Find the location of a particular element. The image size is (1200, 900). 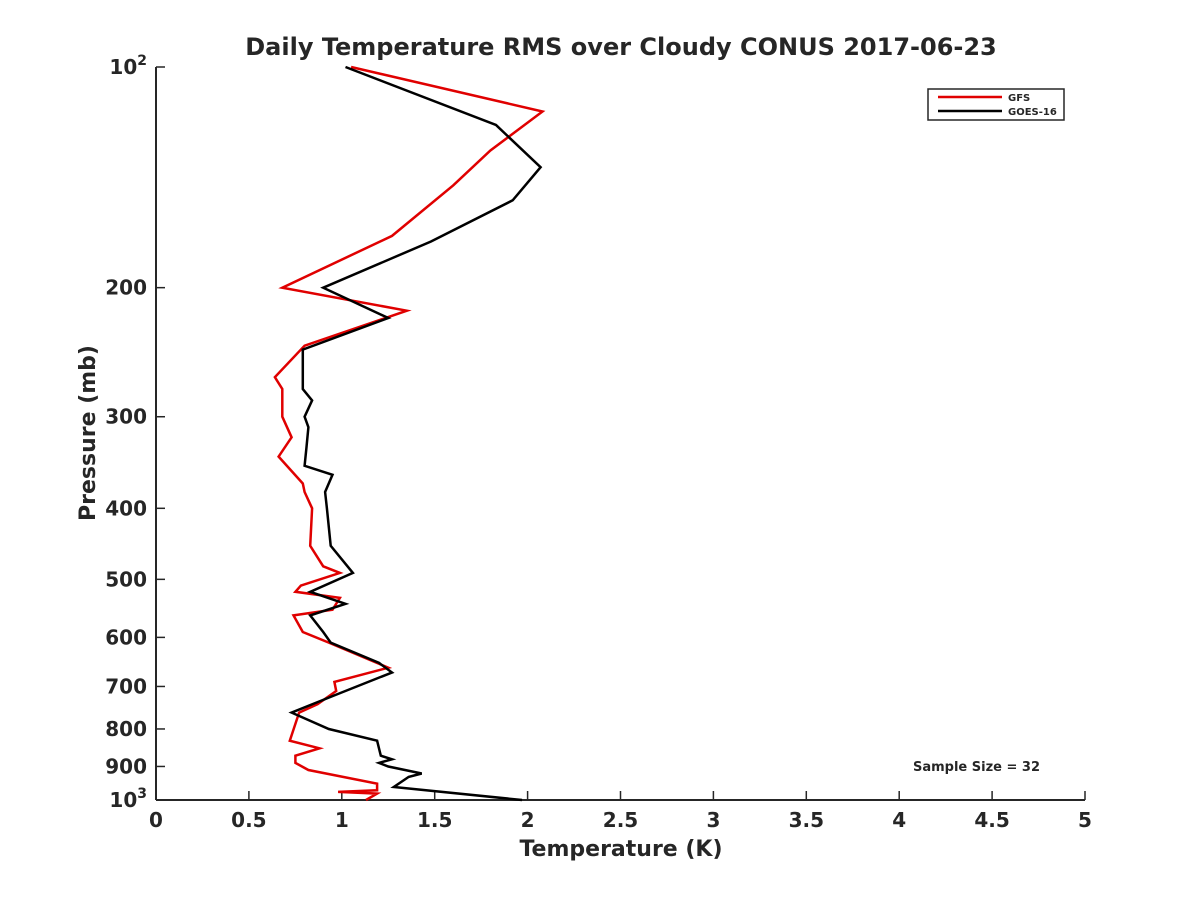

sample-size-annotation: Sample Size = 32 is located at coordinates (976, 767).